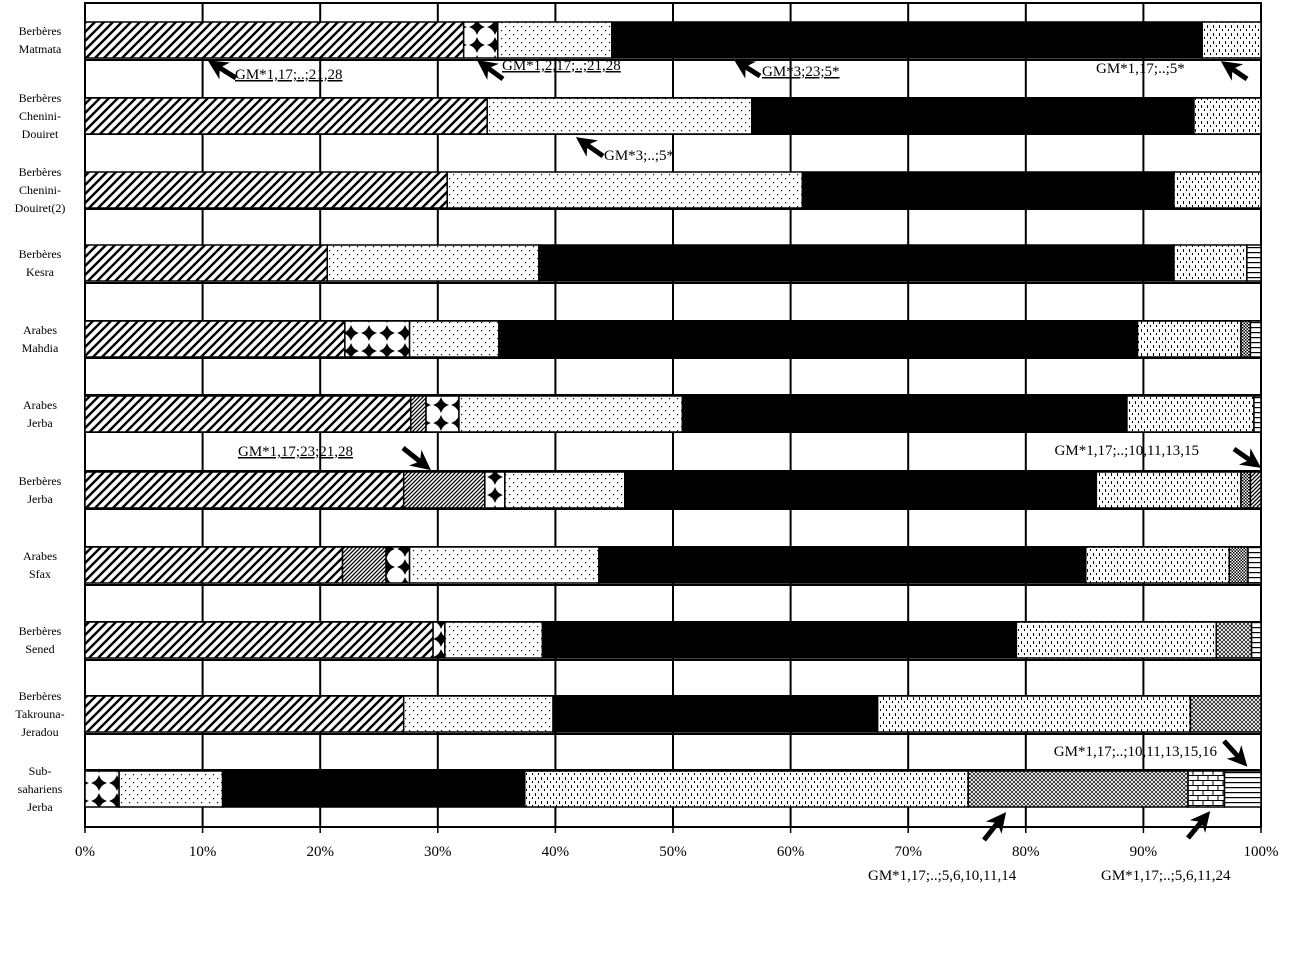  Describe the element at coordinates (85, 852) in the screenshot. I see `x-tick-label-0: 0%` at that location.